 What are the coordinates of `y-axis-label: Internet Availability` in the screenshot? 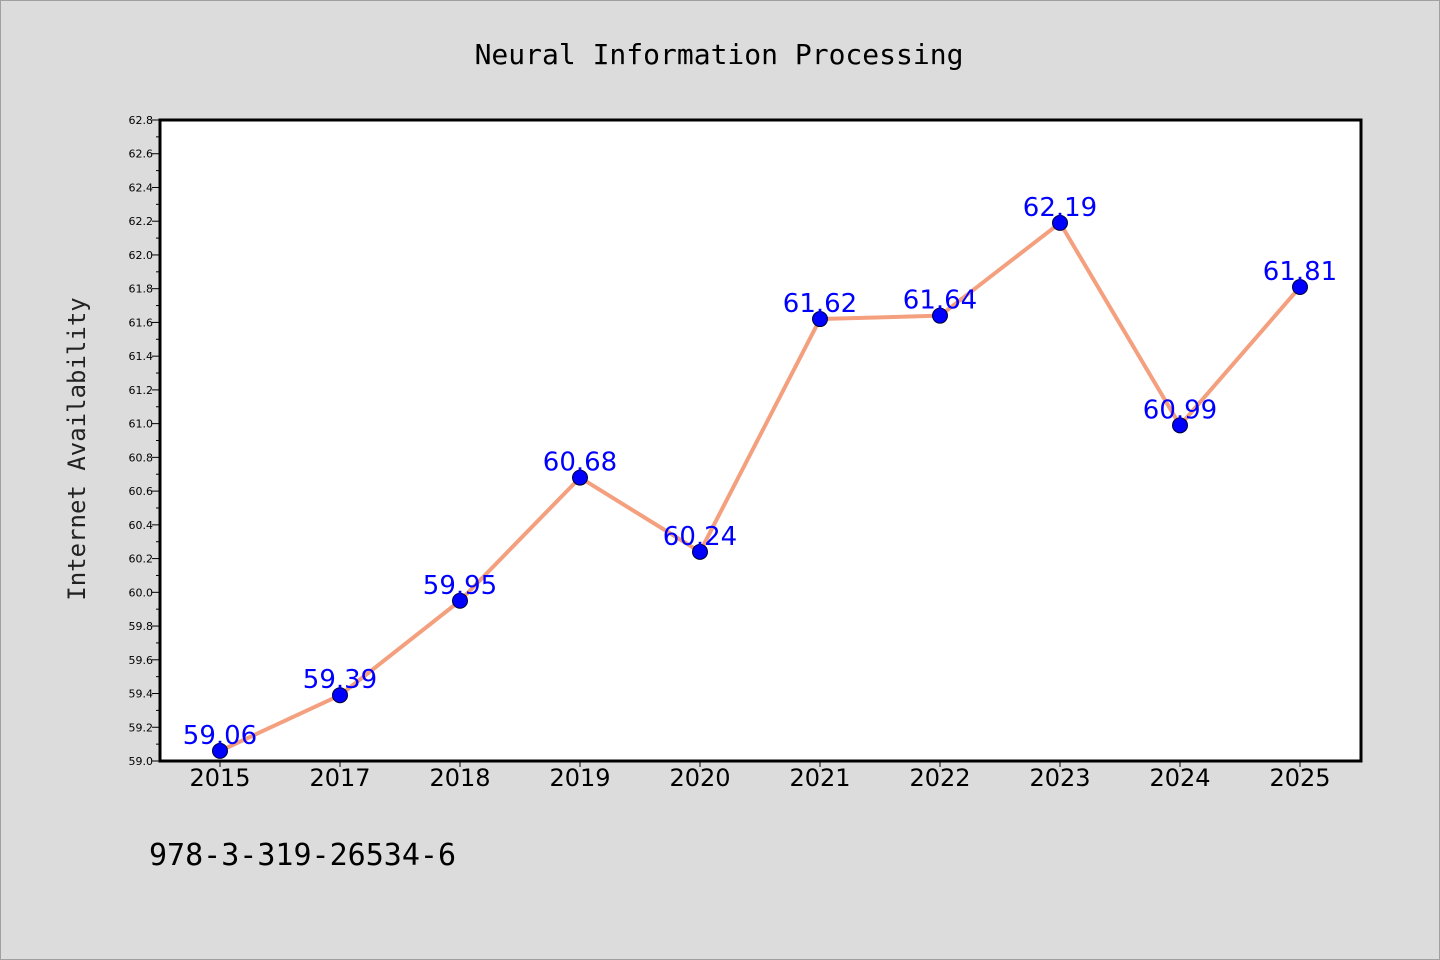 It's located at (77, 448).